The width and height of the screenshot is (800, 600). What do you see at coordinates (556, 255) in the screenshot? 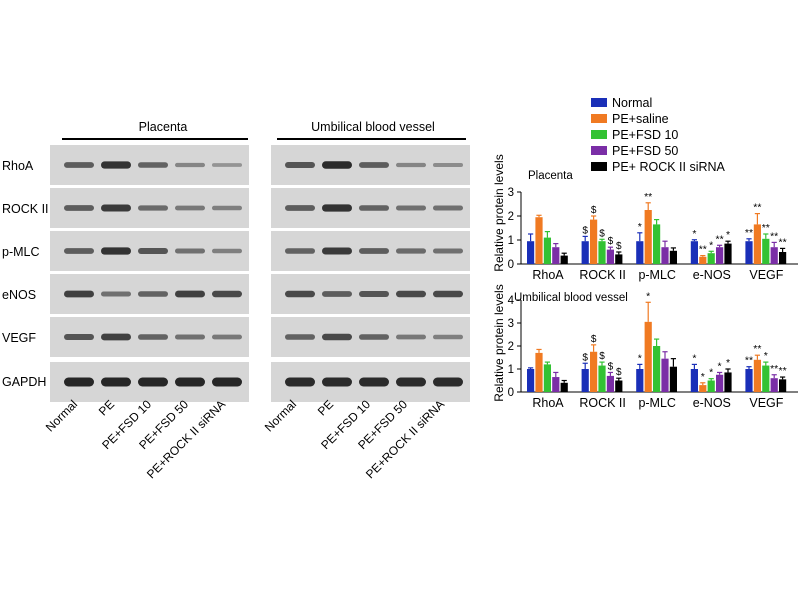
I see `bar-pe-fsd-50-rhoa` at bounding box center [556, 255].